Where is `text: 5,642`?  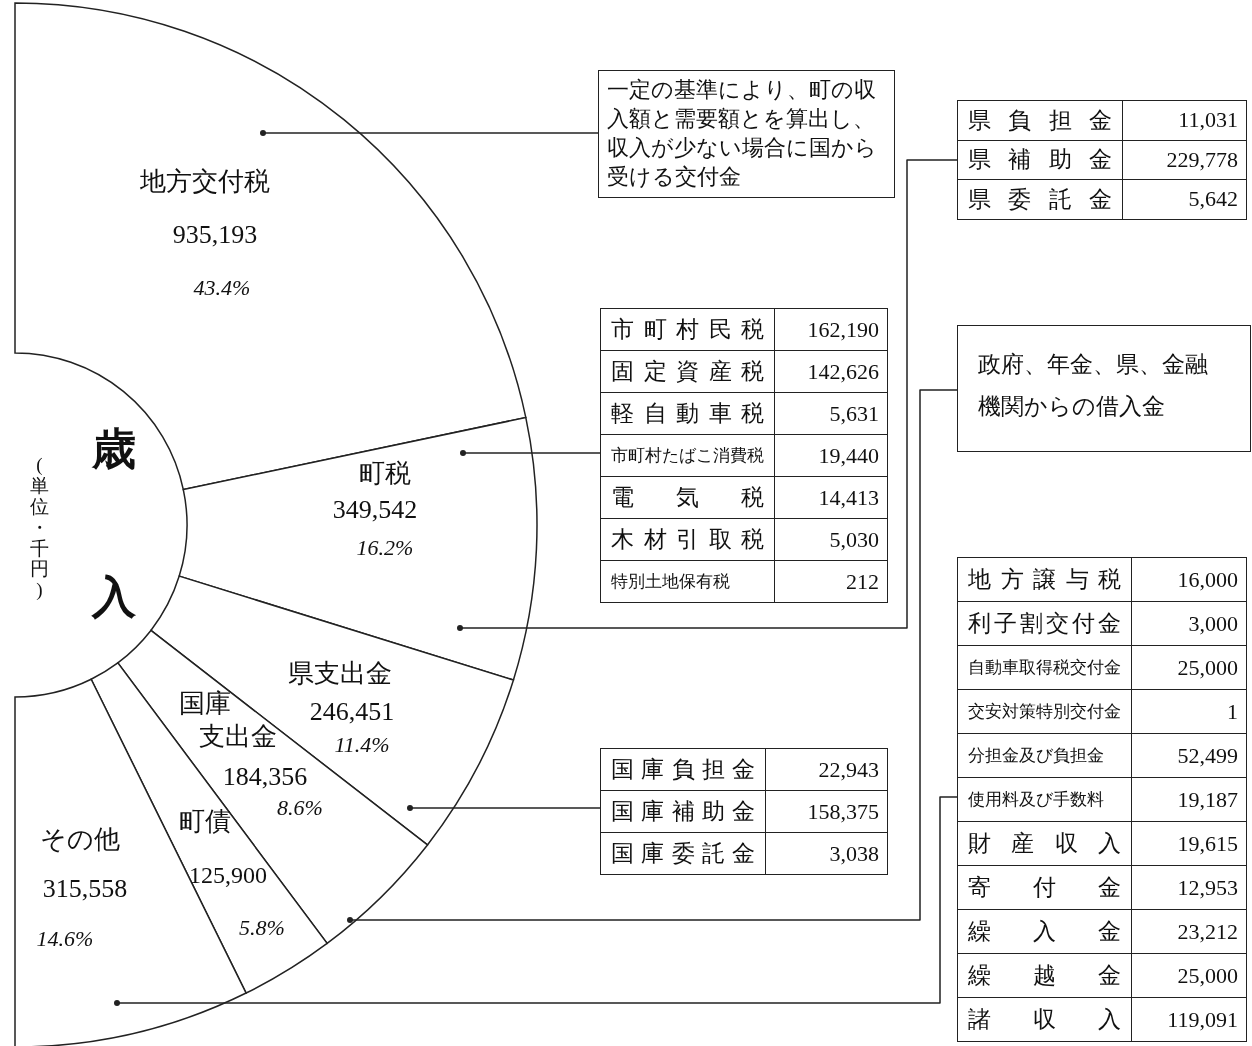 text: 5,642 is located at coordinates (1184, 199).